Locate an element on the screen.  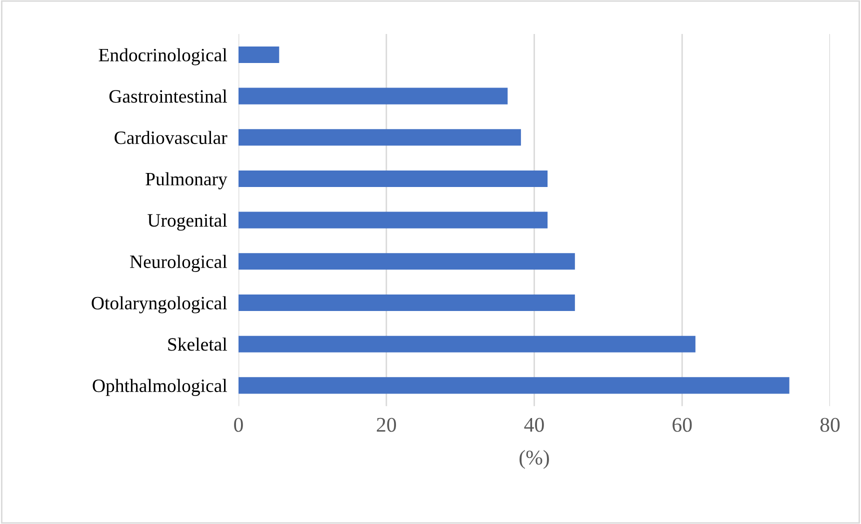
x-tick-label: 80 is located at coordinates (830, 425).